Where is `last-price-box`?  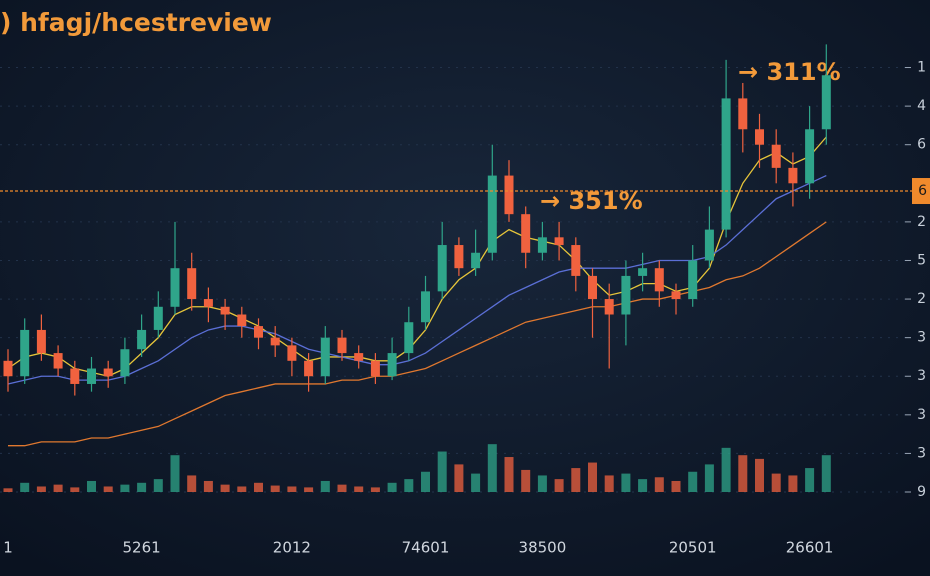
last-price-box is located at coordinates (921, 191).